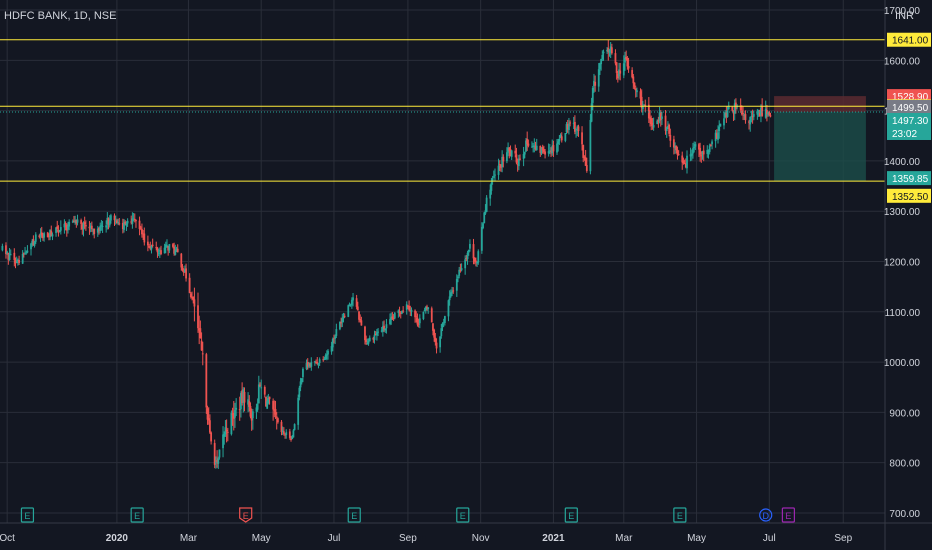 This screenshot has height=550, width=932. I want to click on price-label-text: 1528.90, so click(910, 97).